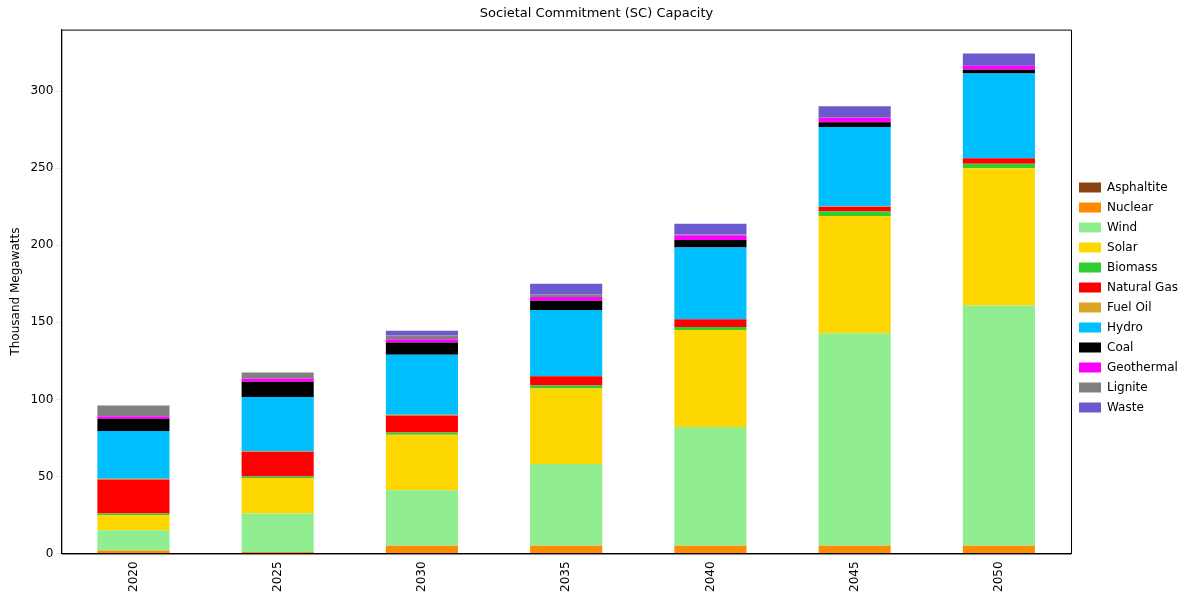 The height and width of the screenshot is (595, 1198). What do you see at coordinates (421, 577) in the screenshot?
I see `x-tick-label: 2030` at bounding box center [421, 577].